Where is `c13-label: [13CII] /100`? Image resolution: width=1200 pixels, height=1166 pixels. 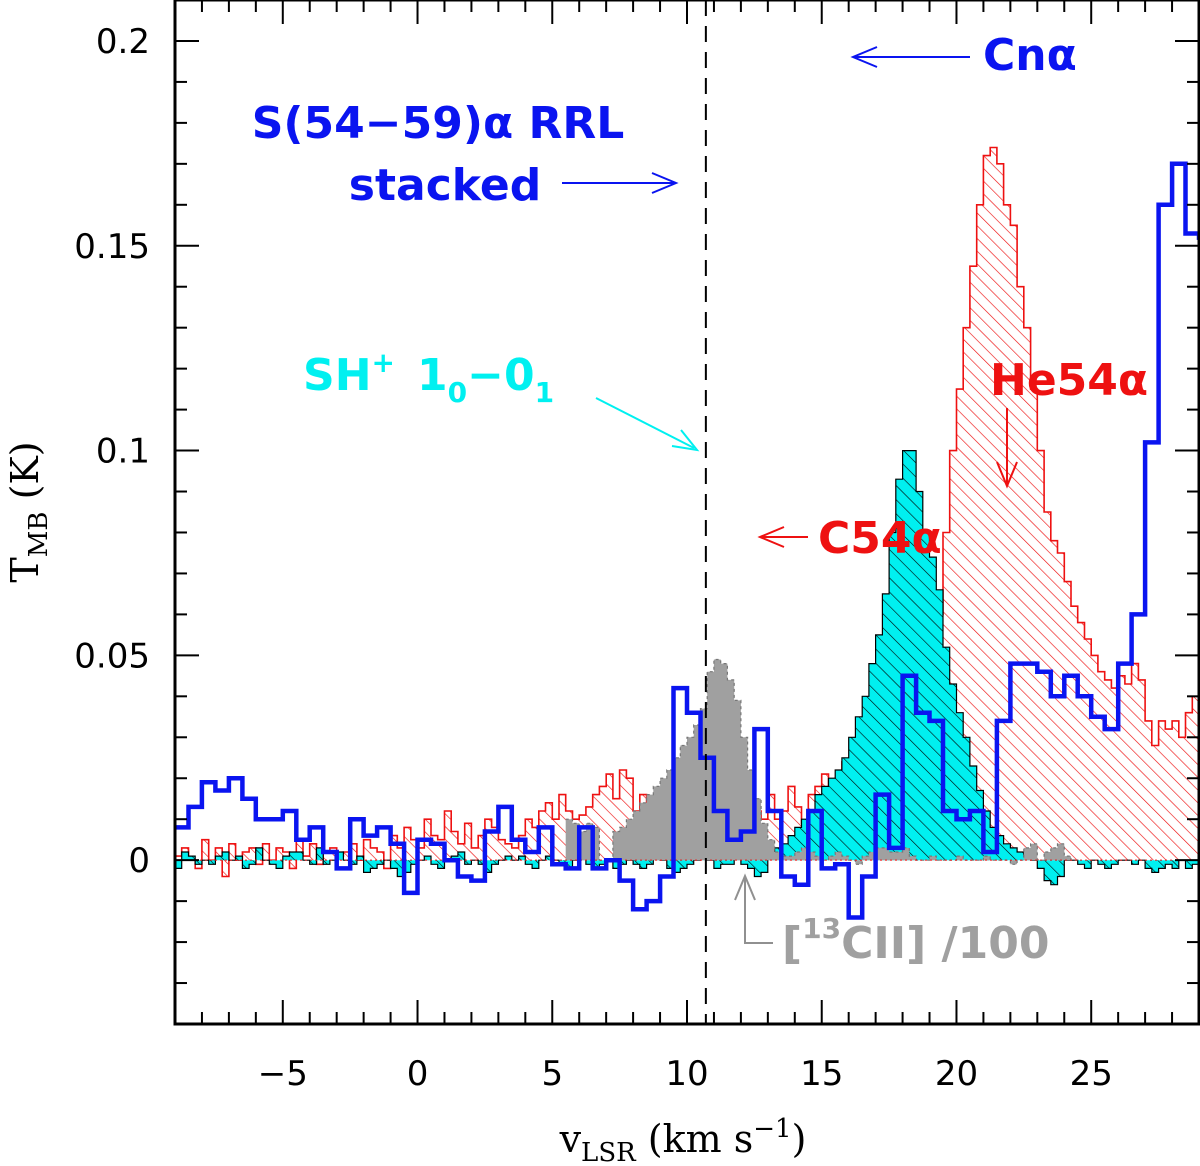 c13-label: [13CII] /100 is located at coordinates (915, 940).